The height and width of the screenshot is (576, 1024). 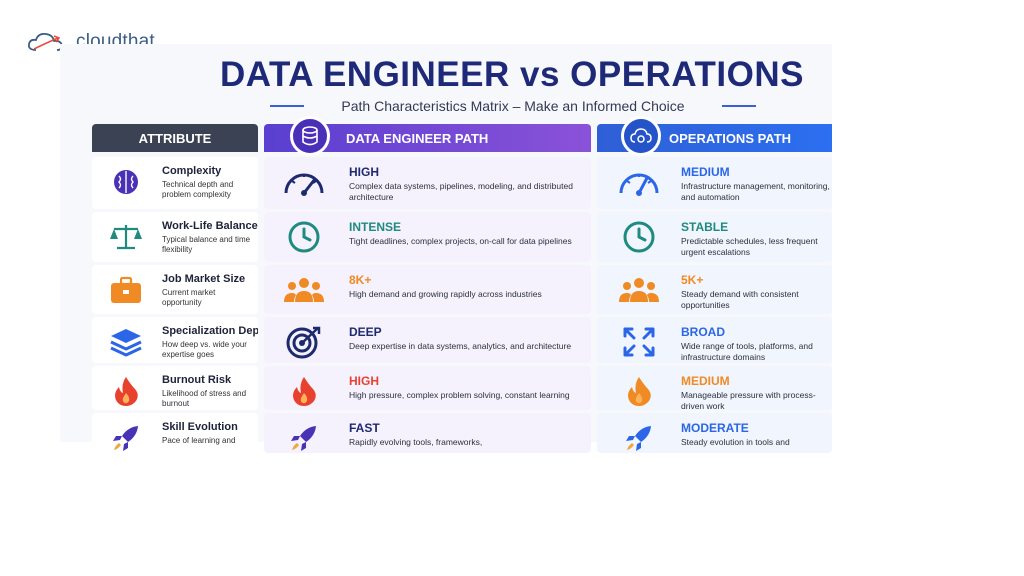 What do you see at coordinates (639, 182) in the screenshot?
I see `gauge-medium-icon` at bounding box center [639, 182].